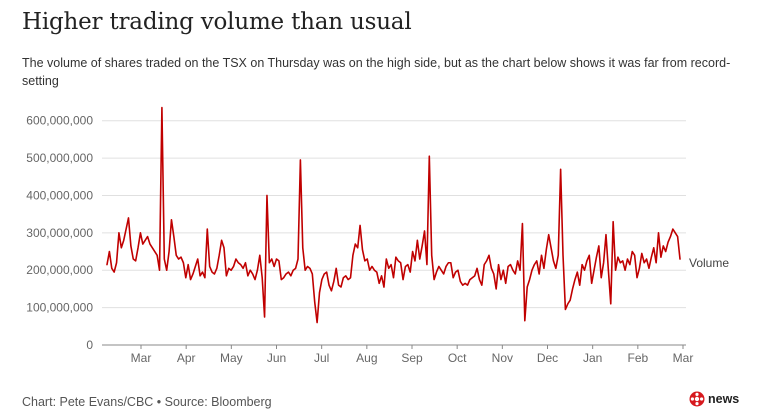 This screenshot has width=760, height=415. Describe the element at coordinates (366, 358) in the screenshot. I see `x-tick-label: Aug` at that location.